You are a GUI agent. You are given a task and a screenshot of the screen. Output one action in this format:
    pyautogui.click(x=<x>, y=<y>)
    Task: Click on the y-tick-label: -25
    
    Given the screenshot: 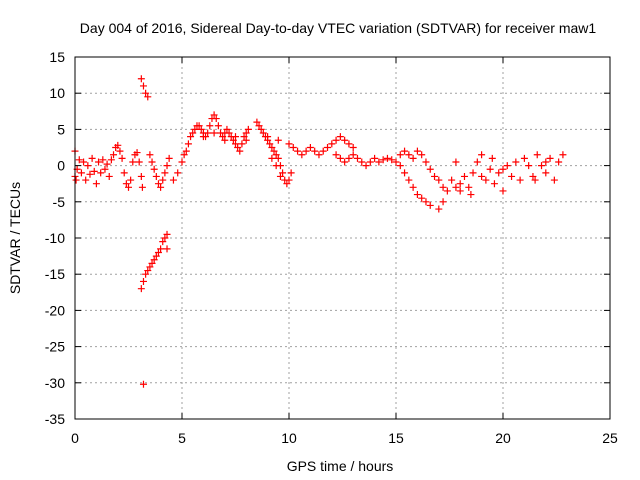 What is the action you would take?
    pyautogui.click(x=55, y=347)
    